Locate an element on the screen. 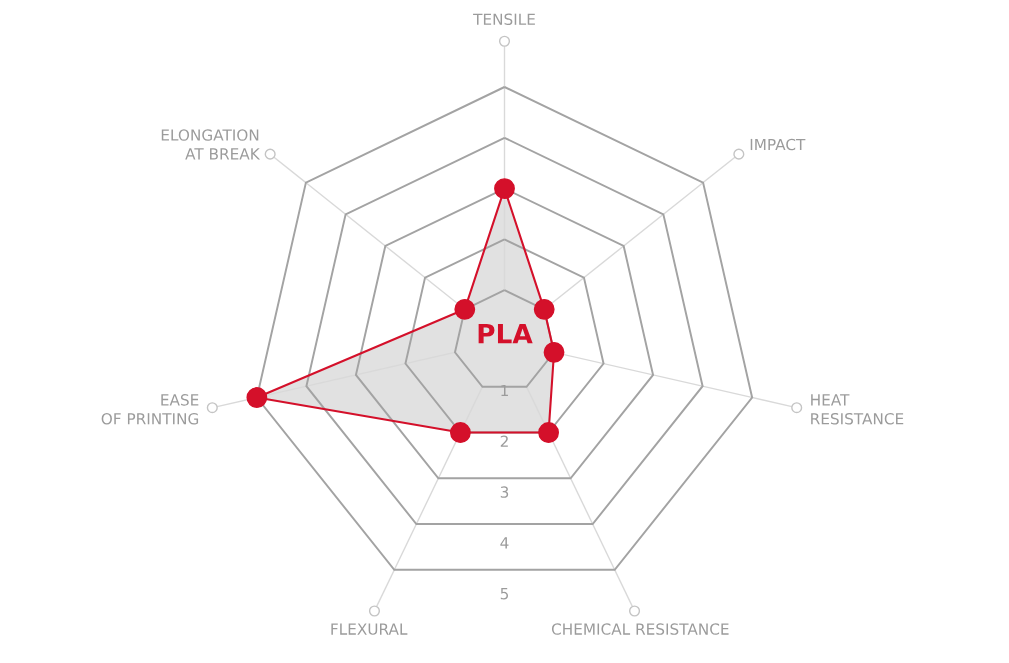  y-tick-label: 2 is located at coordinates (504, 441).